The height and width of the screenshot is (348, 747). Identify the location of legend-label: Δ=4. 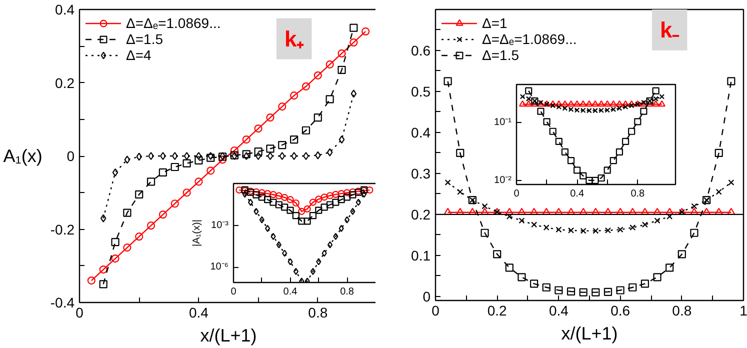
(139, 55).